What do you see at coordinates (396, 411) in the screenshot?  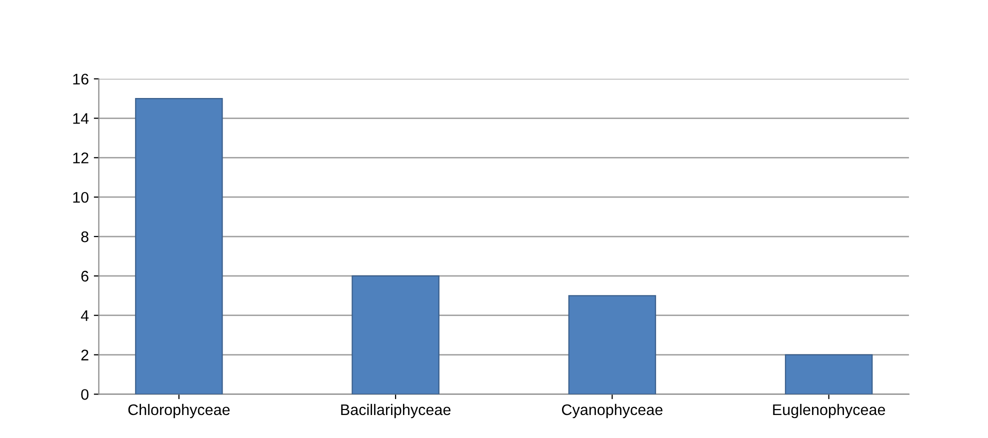 I see `x-tick-label: Bacillariphyceae` at bounding box center [396, 411].